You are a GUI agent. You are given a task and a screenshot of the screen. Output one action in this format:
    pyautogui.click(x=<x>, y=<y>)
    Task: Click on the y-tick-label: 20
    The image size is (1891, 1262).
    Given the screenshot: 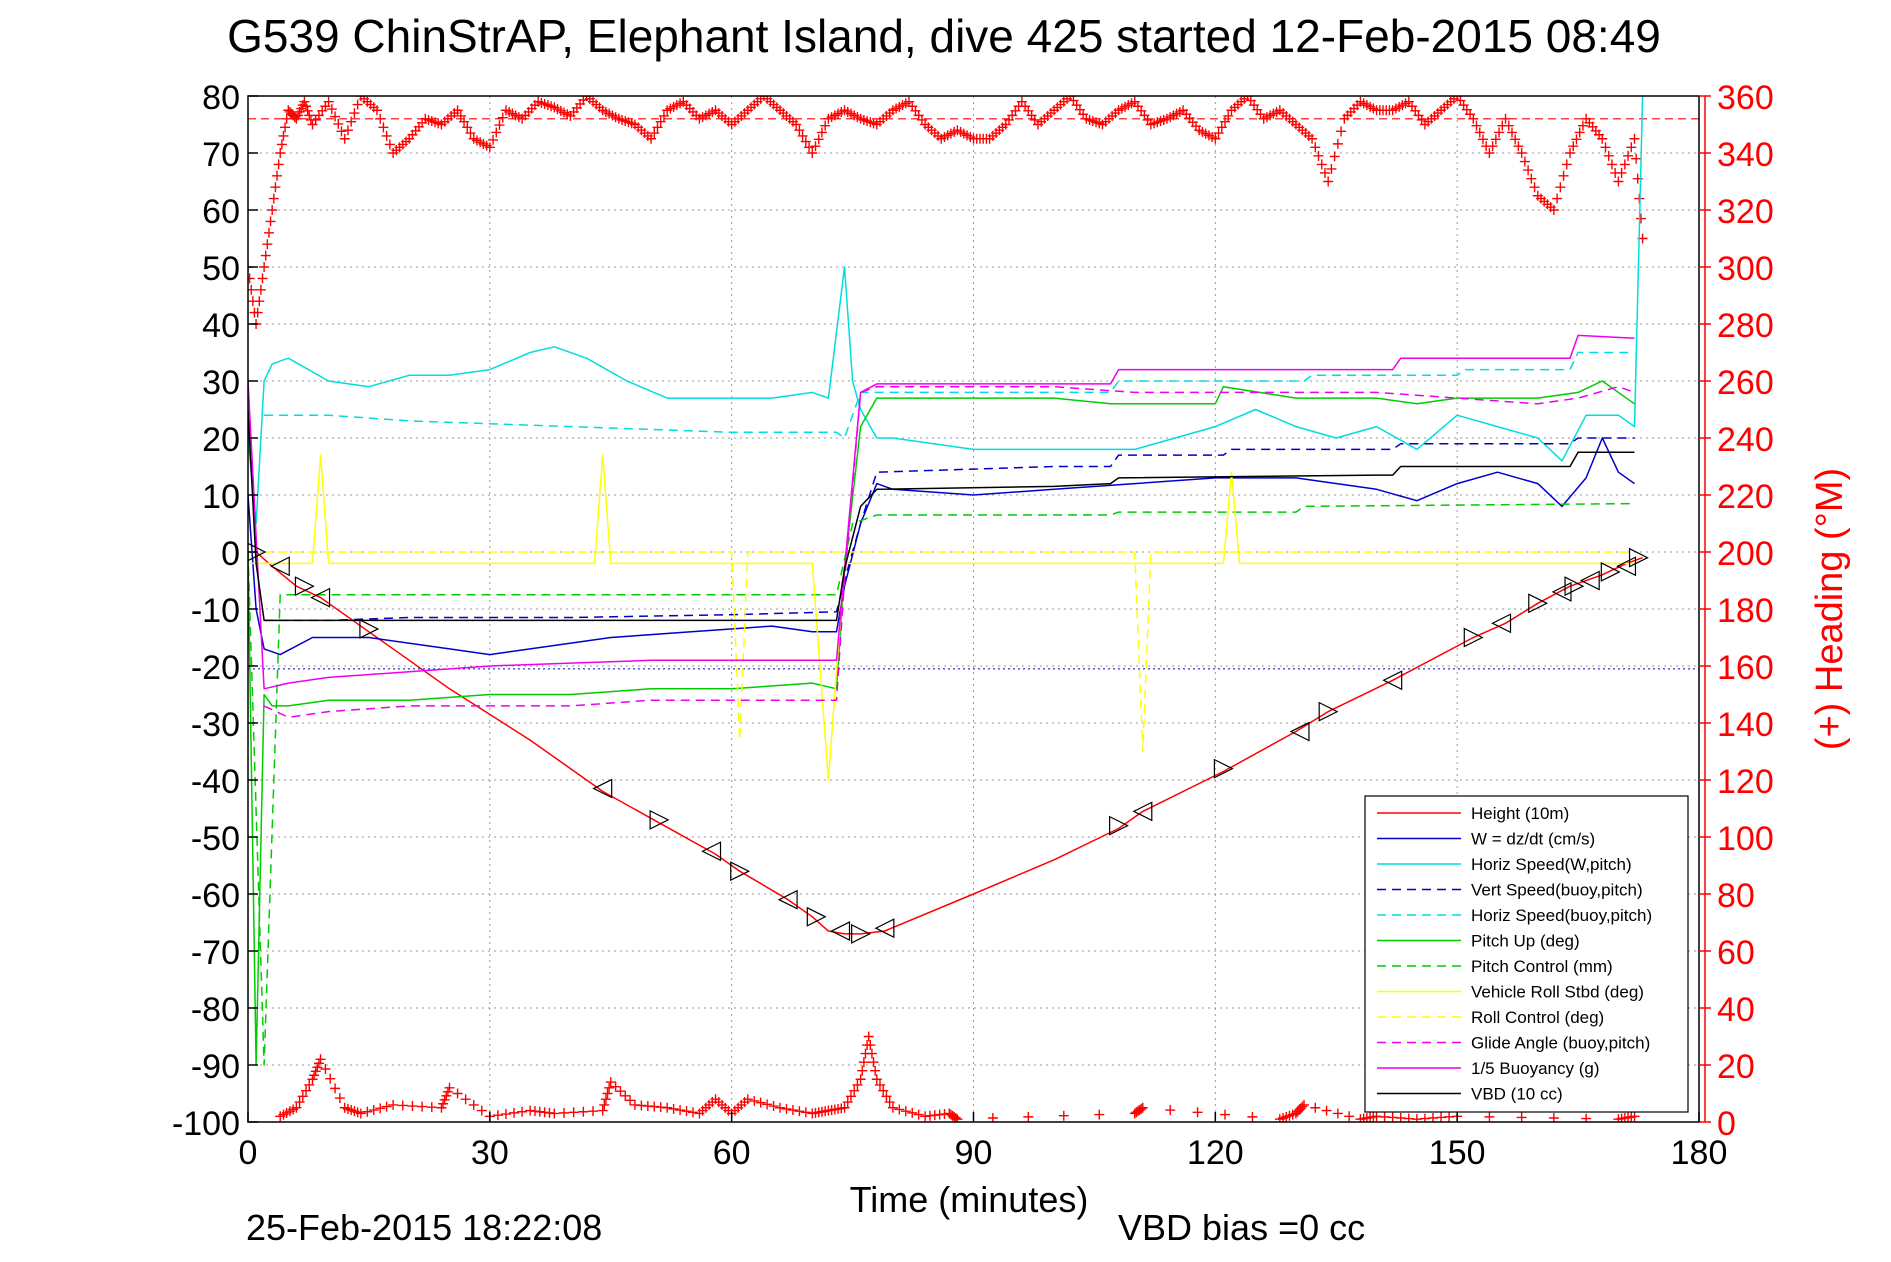 What is the action you would take?
    pyautogui.click(x=221, y=440)
    